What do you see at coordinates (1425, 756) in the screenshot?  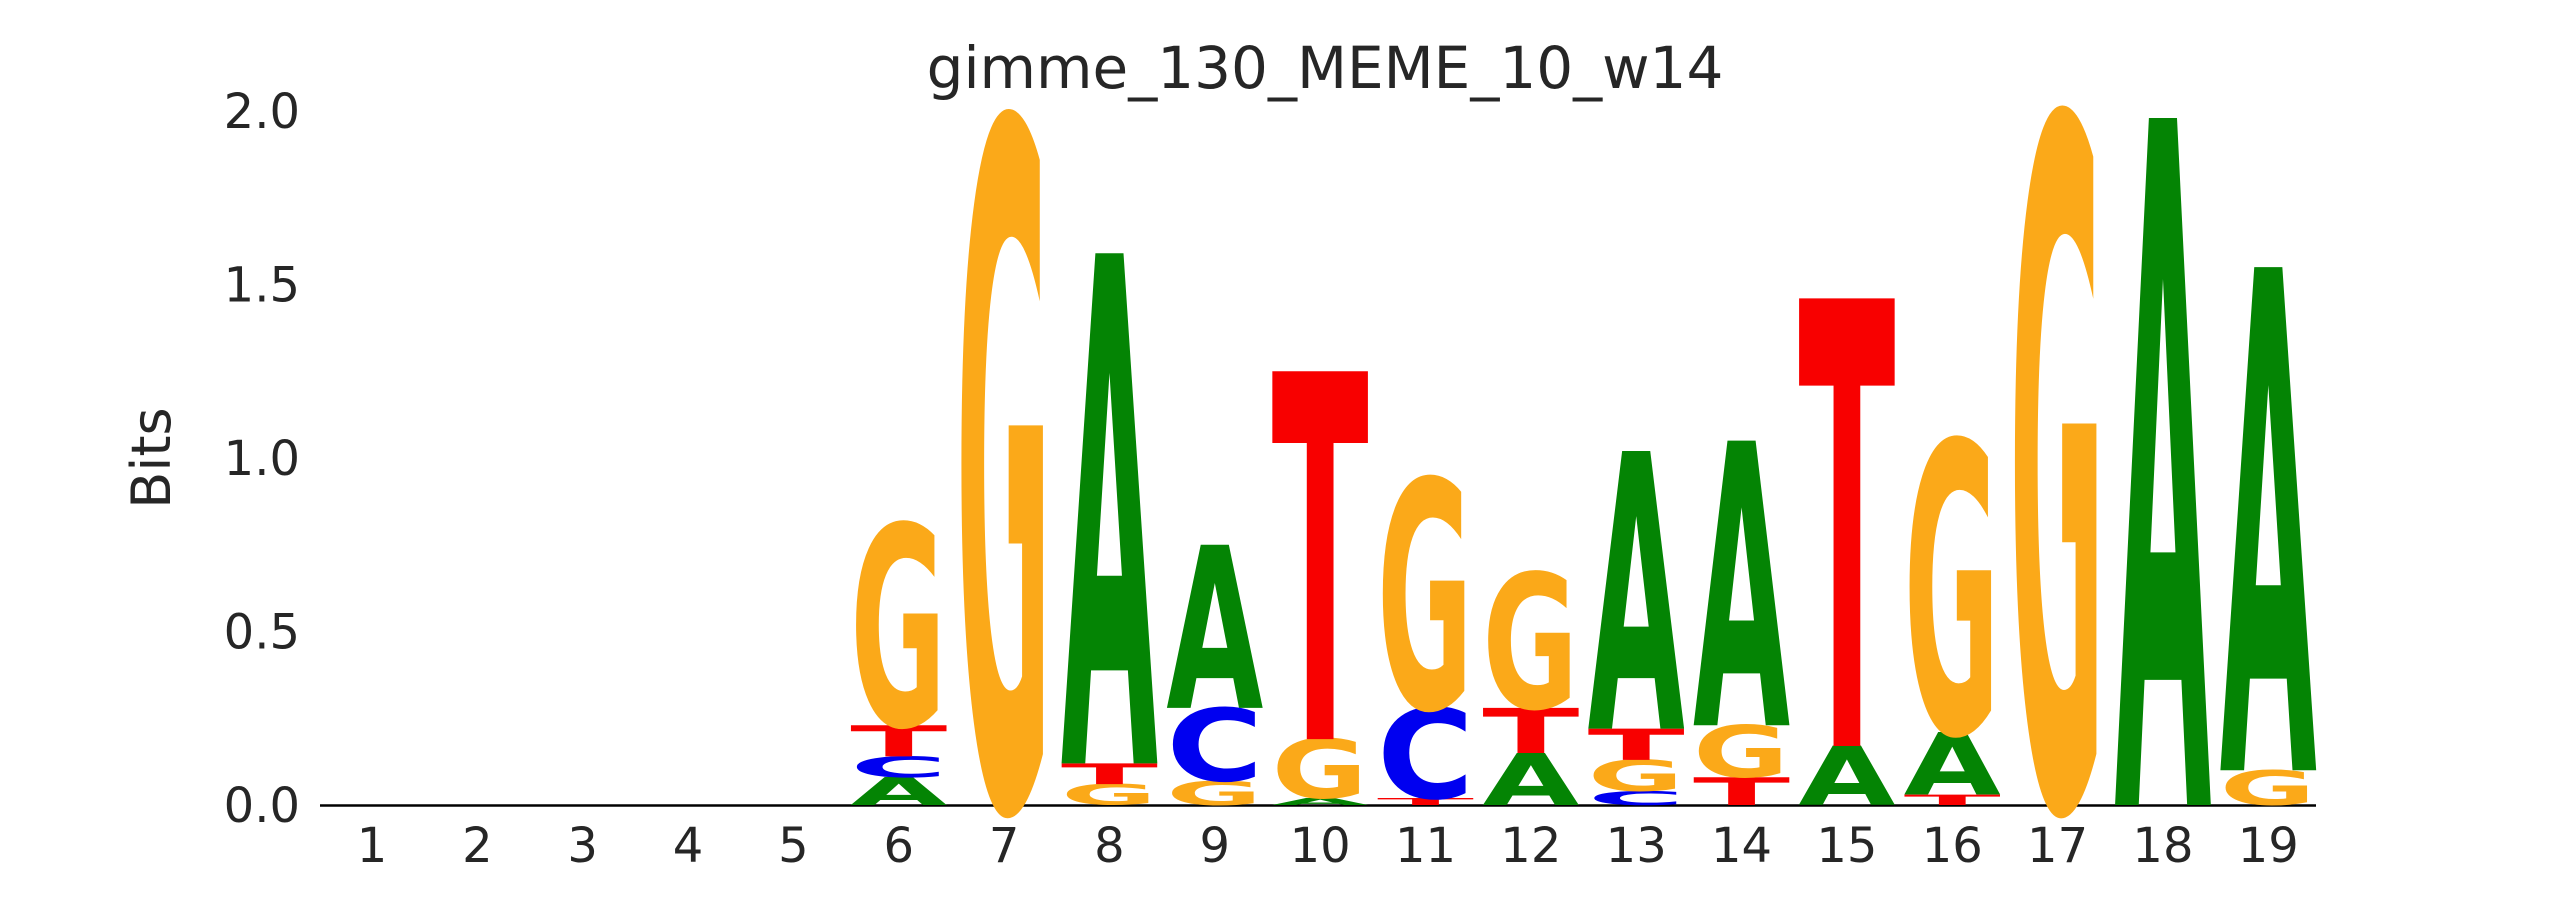 I see `logo-letter-C-pos-11: C` at bounding box center [1425, 756].